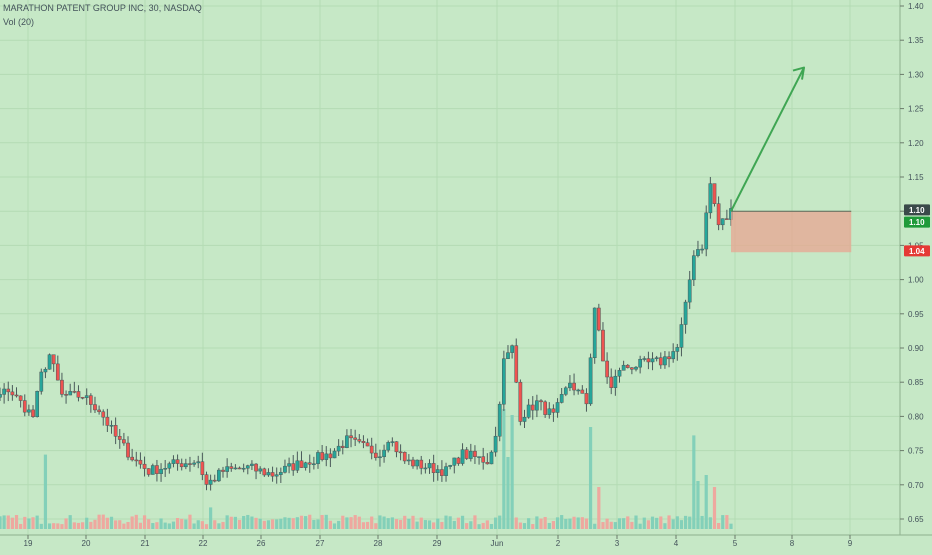 This screenshot has width=932, height=555. Describe the element at coordinates (735, 543) in the screenshot. I see `time-tick-label: 5` at that location.